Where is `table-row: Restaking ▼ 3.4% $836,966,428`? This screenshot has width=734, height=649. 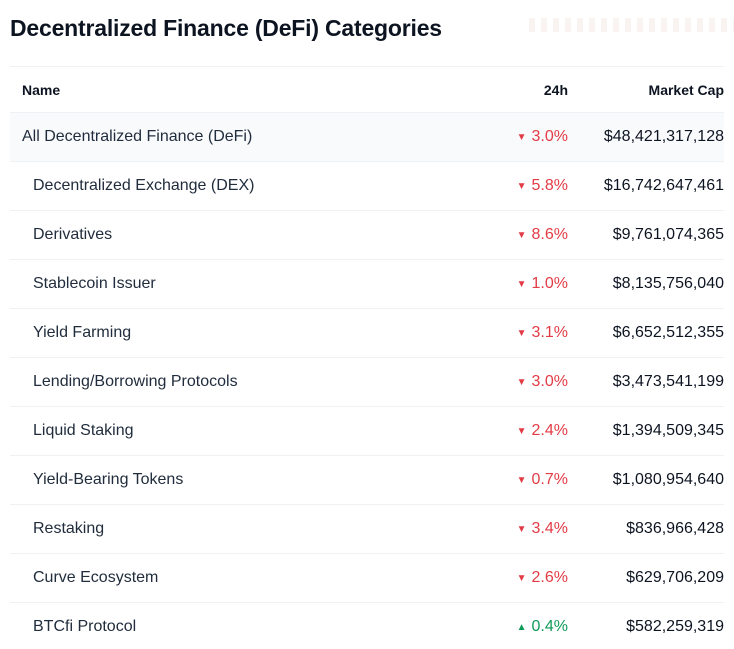
table-row: Restaking ▼ 3.4% $836,966,428 is located at coordinates (367, 529).